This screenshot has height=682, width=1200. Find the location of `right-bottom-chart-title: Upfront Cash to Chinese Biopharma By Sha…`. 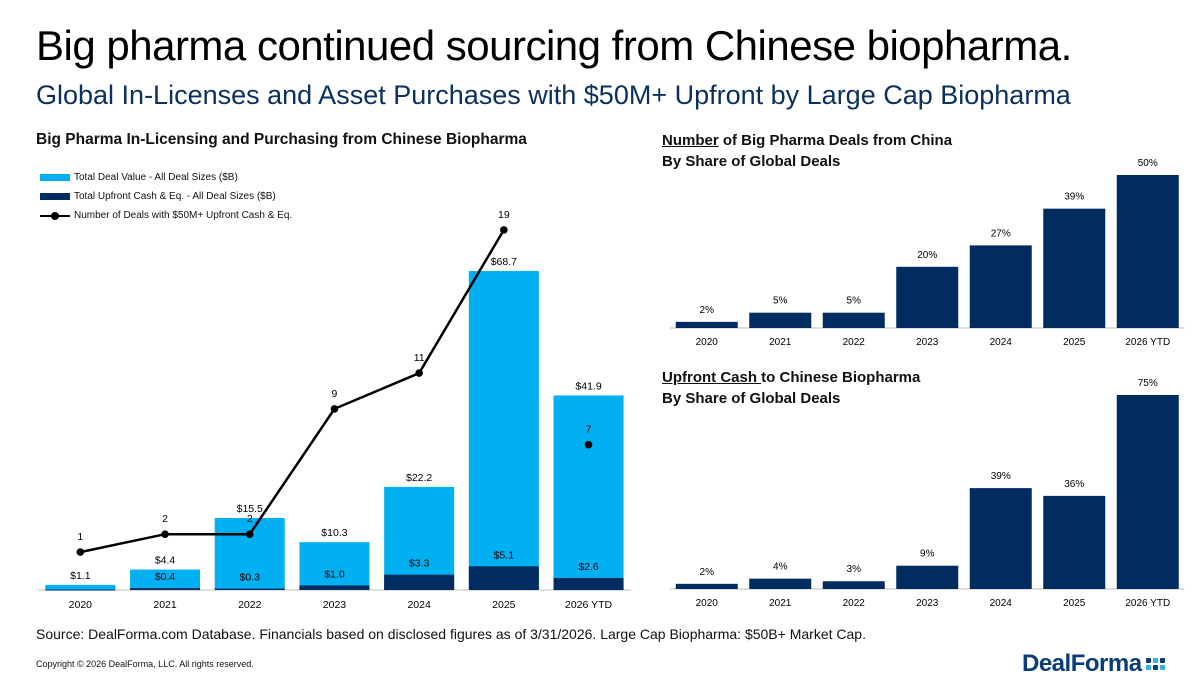

right-bottom-chart-title: Upfront Cash to Chinese Biopharma By Sha… is located at coordinates (791, 388).